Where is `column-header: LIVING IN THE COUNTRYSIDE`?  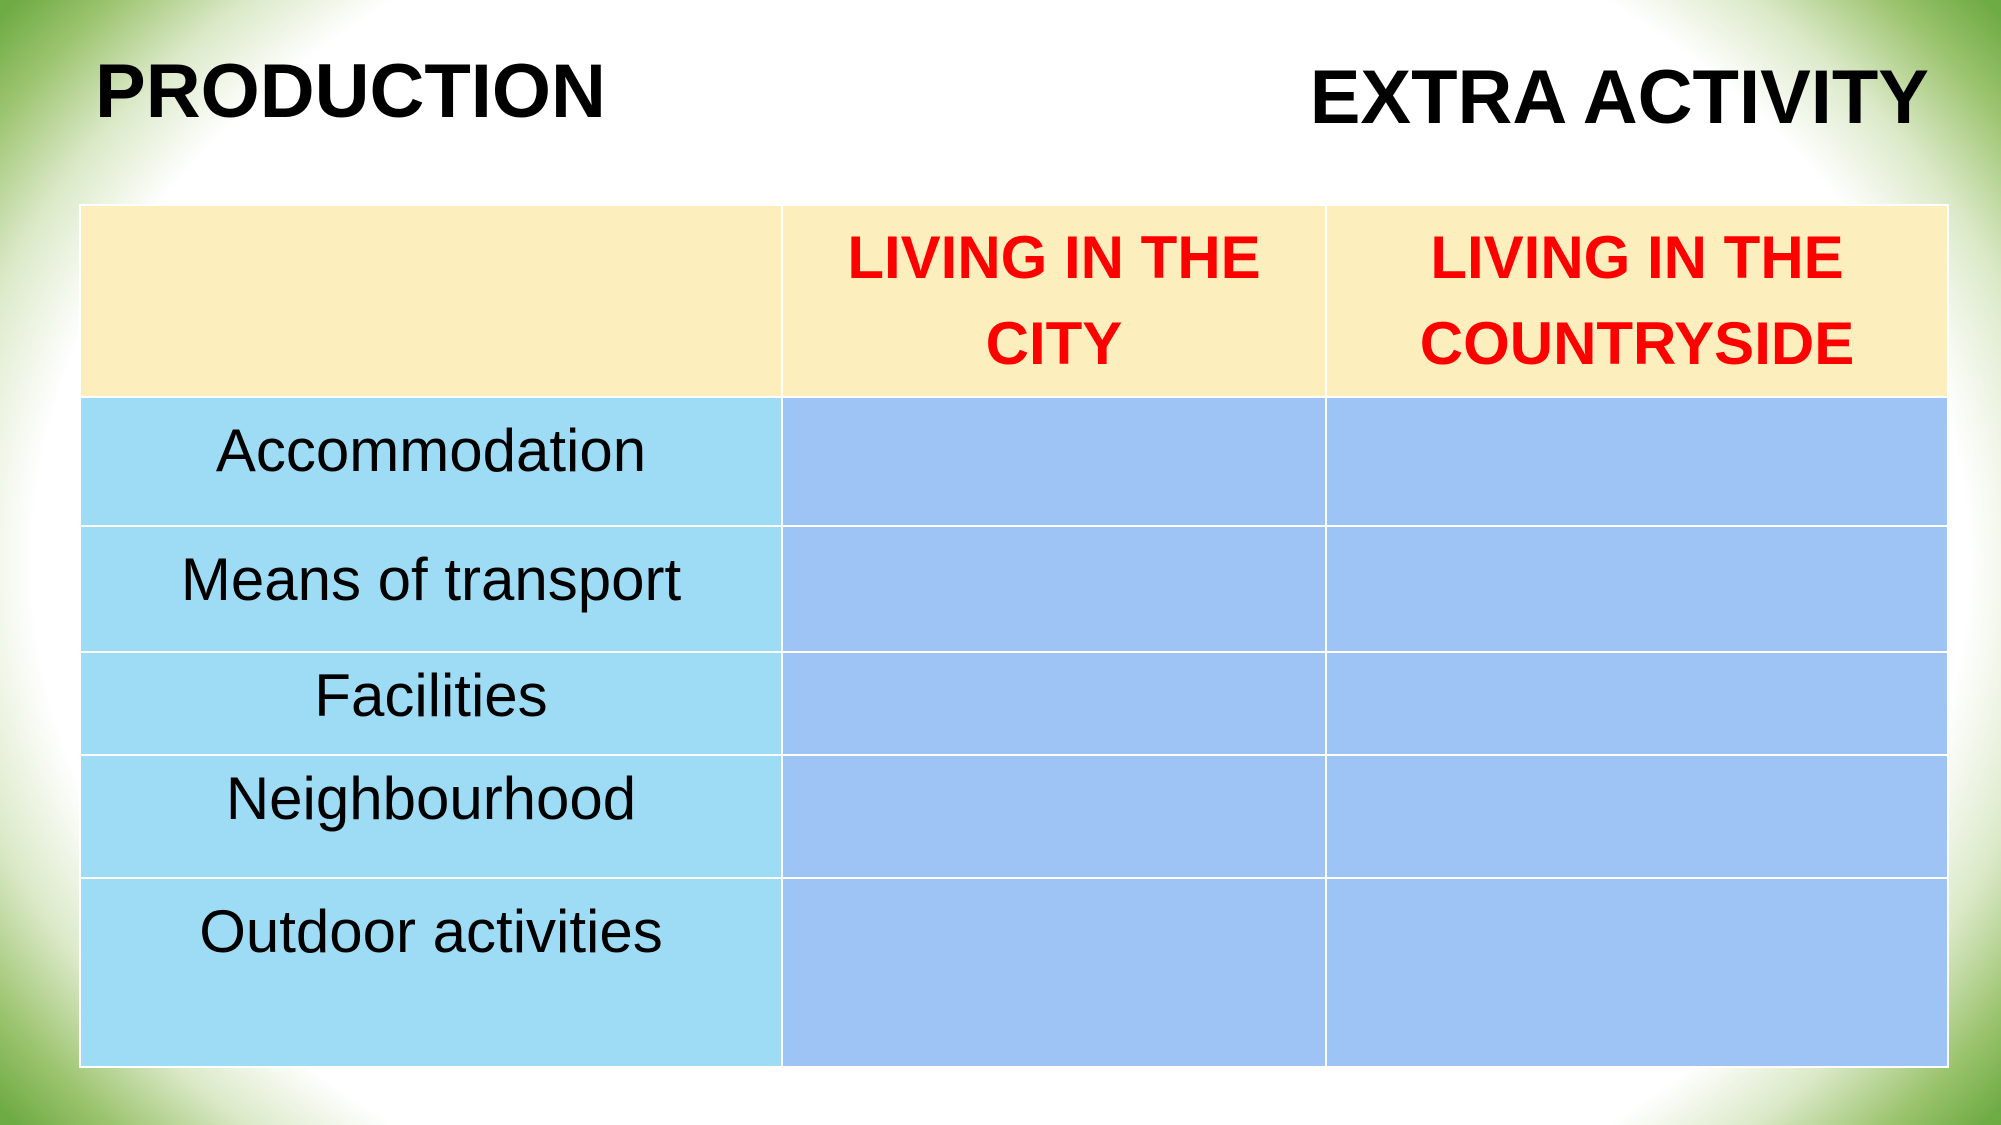
column-header: LIVING IN THE COUNTRYSIDE is located at coordinates (1637, 301).